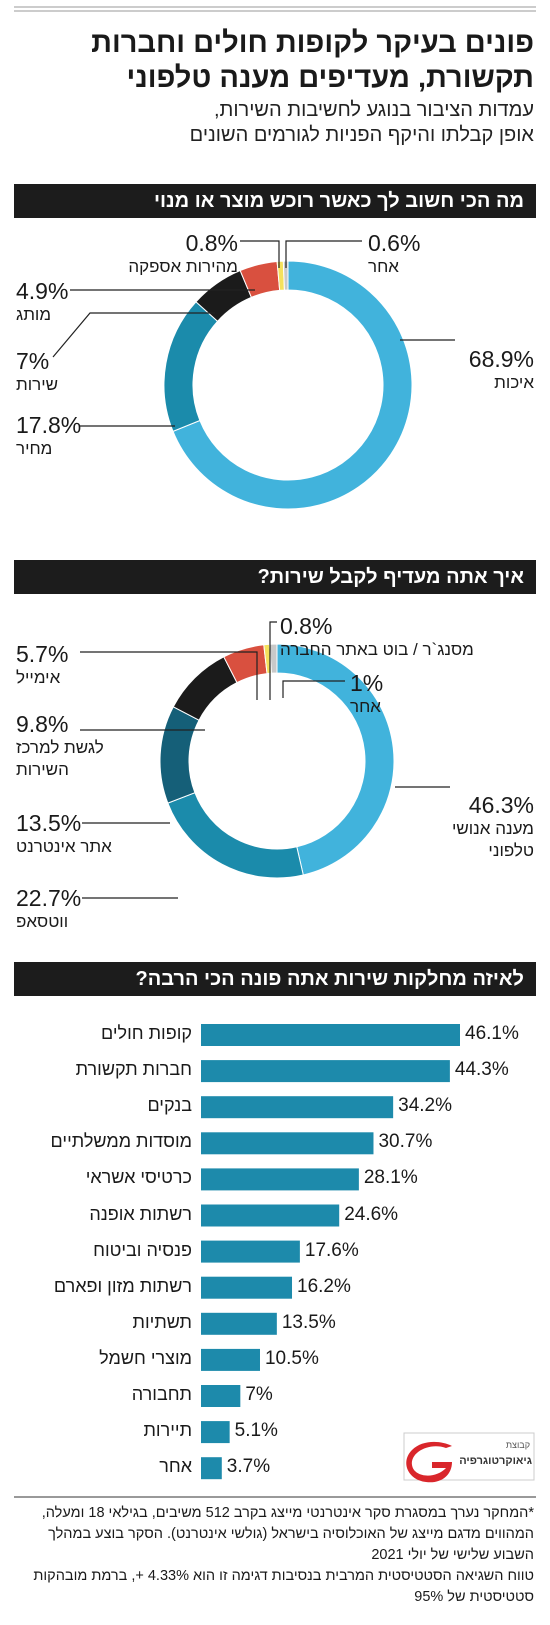 The width and height of the screenshot is (550, 1625). What do you see at coordinates (495, 1461) in the screenshot?
I see `logo-name: גיאוקרטוגרפיה` at bounding box center [495, 1461].